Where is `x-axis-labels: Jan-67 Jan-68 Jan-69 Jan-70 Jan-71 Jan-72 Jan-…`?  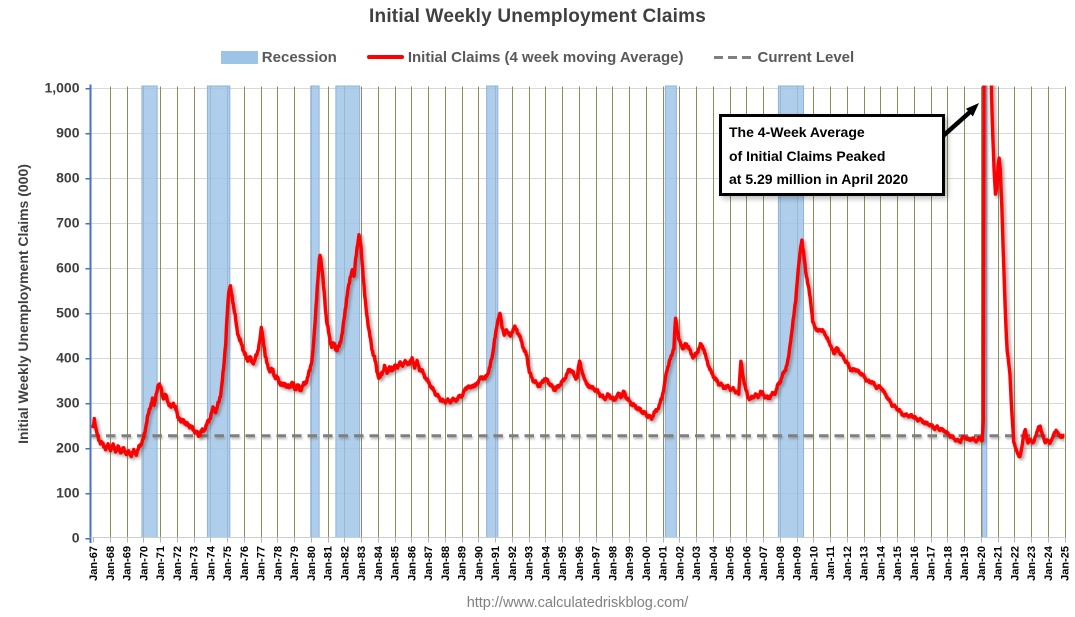 x-axis-labels: Jan-67 Jan-68 Jan-69 Jan-70 Jan-71 Jan-72 Jan-… is located at coordinates (580, 563).